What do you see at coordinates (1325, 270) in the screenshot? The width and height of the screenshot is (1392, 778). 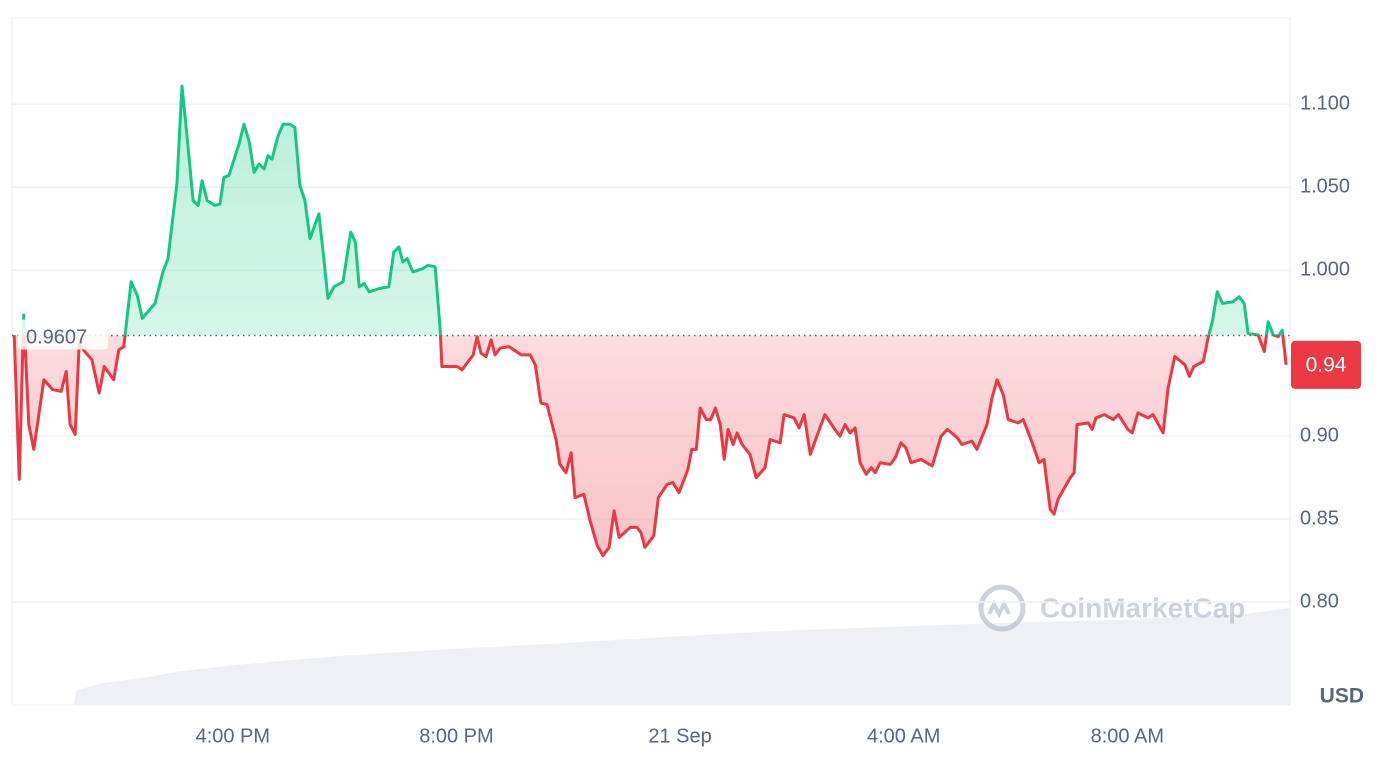 I see `y-tick-label: 1.000` at bounding box center [1325, 270].